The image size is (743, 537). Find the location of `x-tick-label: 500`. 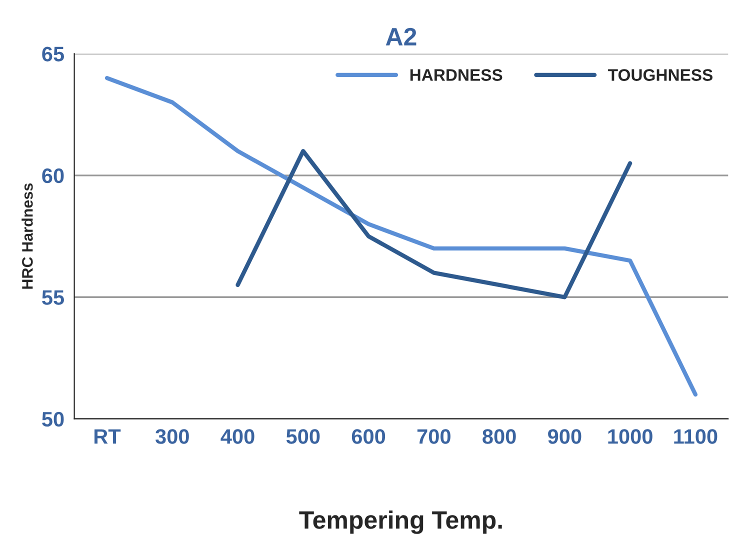

x-tick-label: 500 is located at coordinates (303, 436).